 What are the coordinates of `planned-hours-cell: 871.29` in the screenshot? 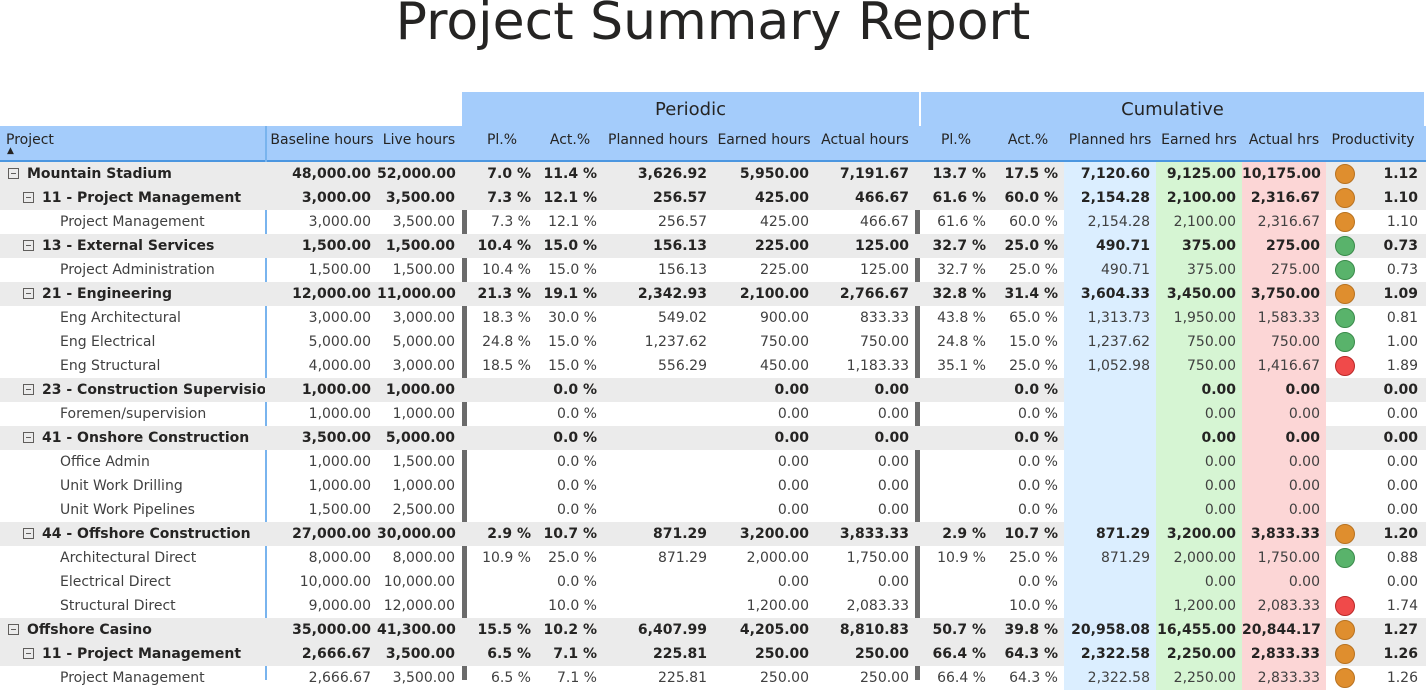 It's located at (679, 534).